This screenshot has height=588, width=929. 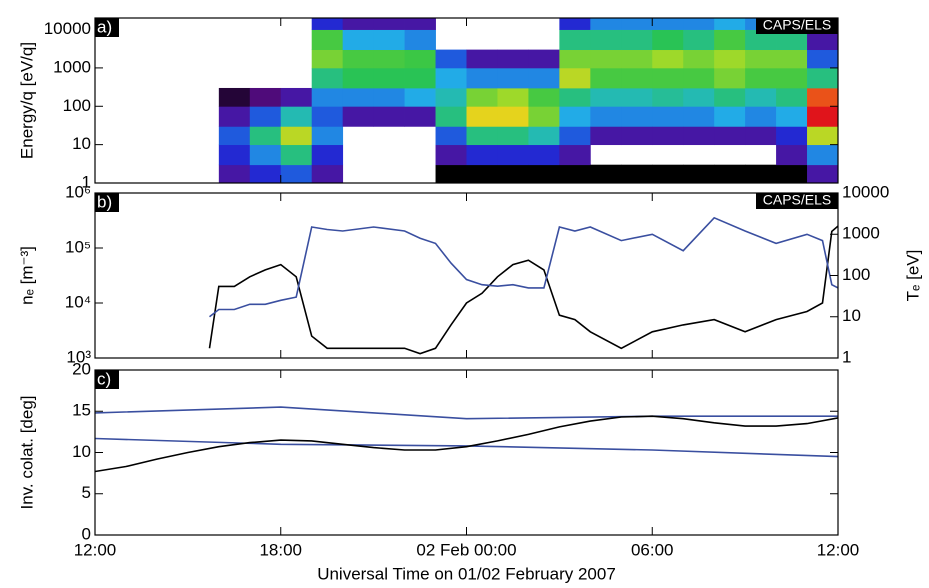 I want to click on y-tick-label: 100, so click(x=77, y=105).